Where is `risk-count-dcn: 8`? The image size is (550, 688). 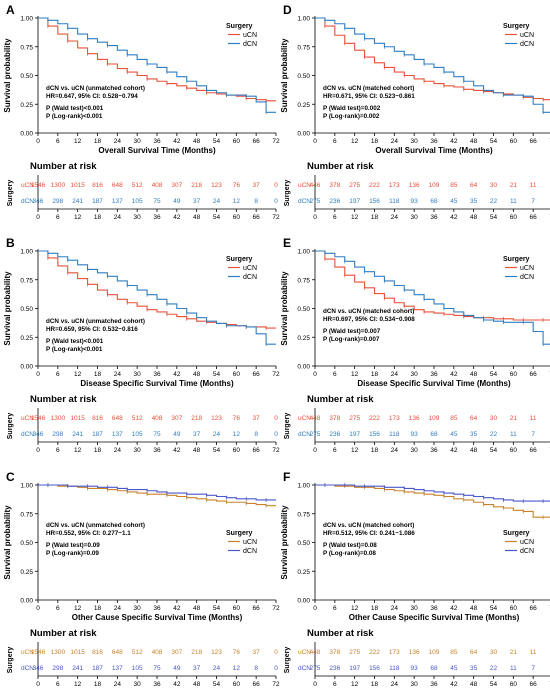
risk-count-dcn: 8 is located at coordinates (256, 201).